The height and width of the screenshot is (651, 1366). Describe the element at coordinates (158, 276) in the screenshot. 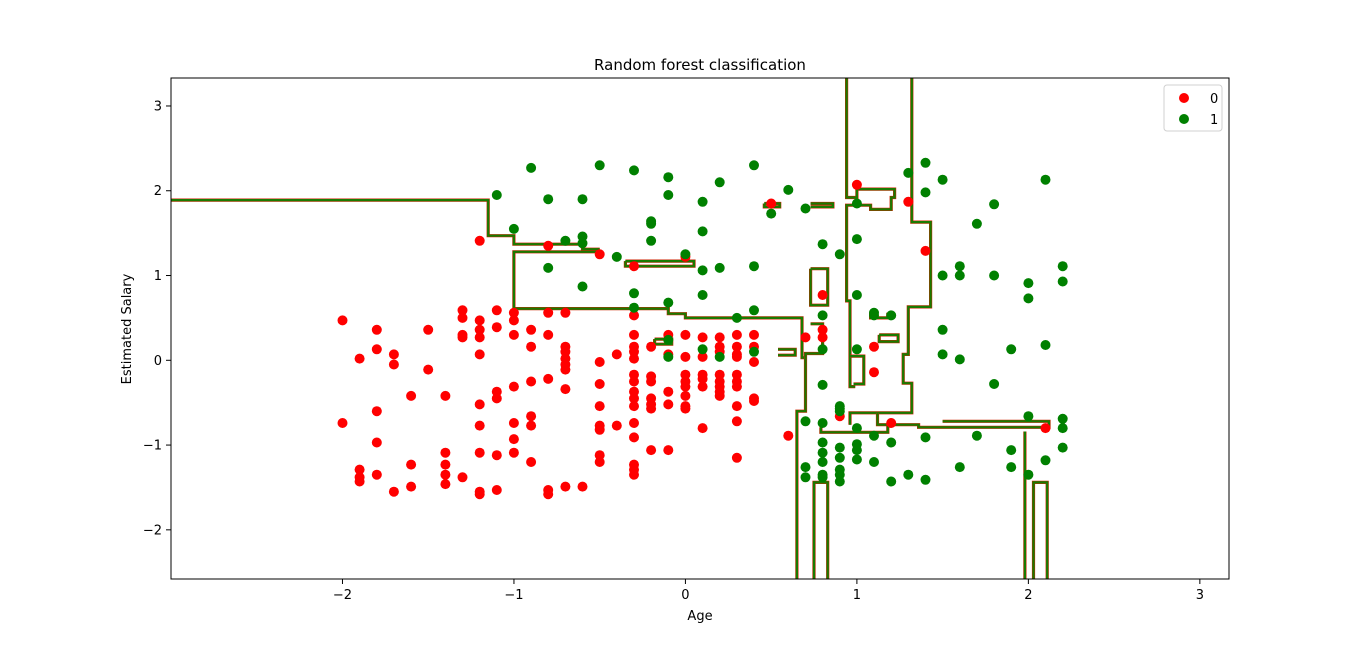

I see `y-tick-label: 1` at that location.